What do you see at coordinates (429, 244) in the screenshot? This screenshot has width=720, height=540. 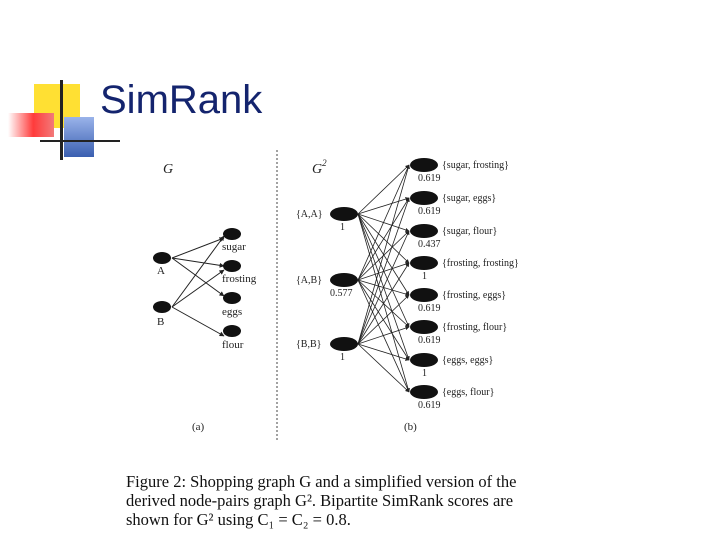 I see `pair-node-sugar-flour-score: 0.437` at bounding box center [429, 244].